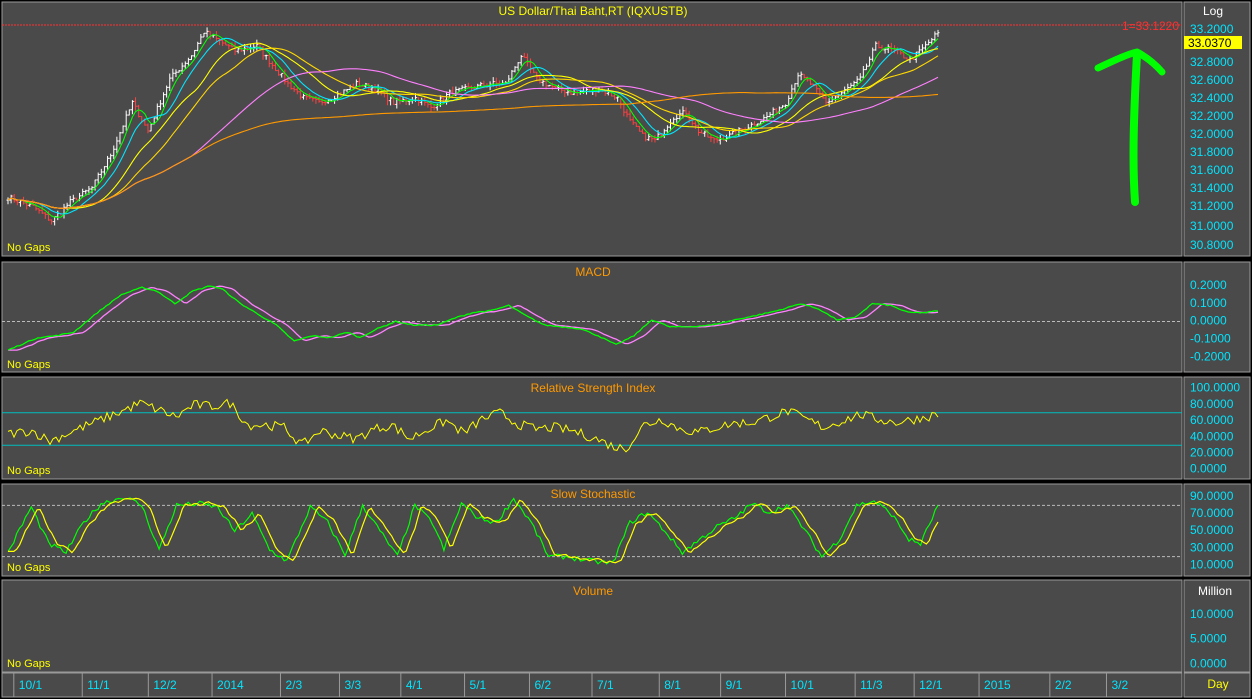 This screenshot has width=1252, height=699. Describe the element at coordinates (1212, 638) in the screenshot. I see `volume-axis-ticks: 10.0000 5.0000 0.0000` at that location.